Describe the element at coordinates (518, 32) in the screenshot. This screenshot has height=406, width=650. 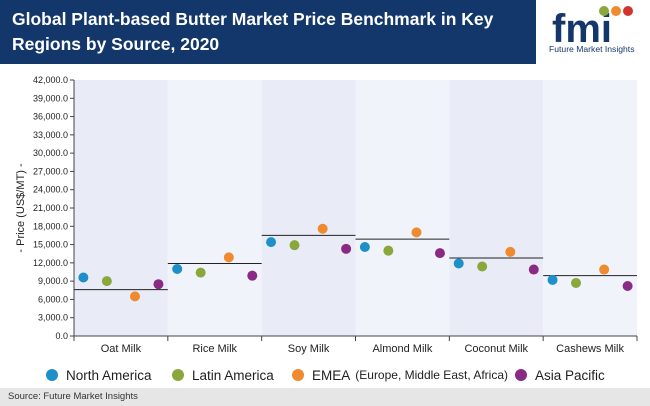
I see `banner-slant` at that location.